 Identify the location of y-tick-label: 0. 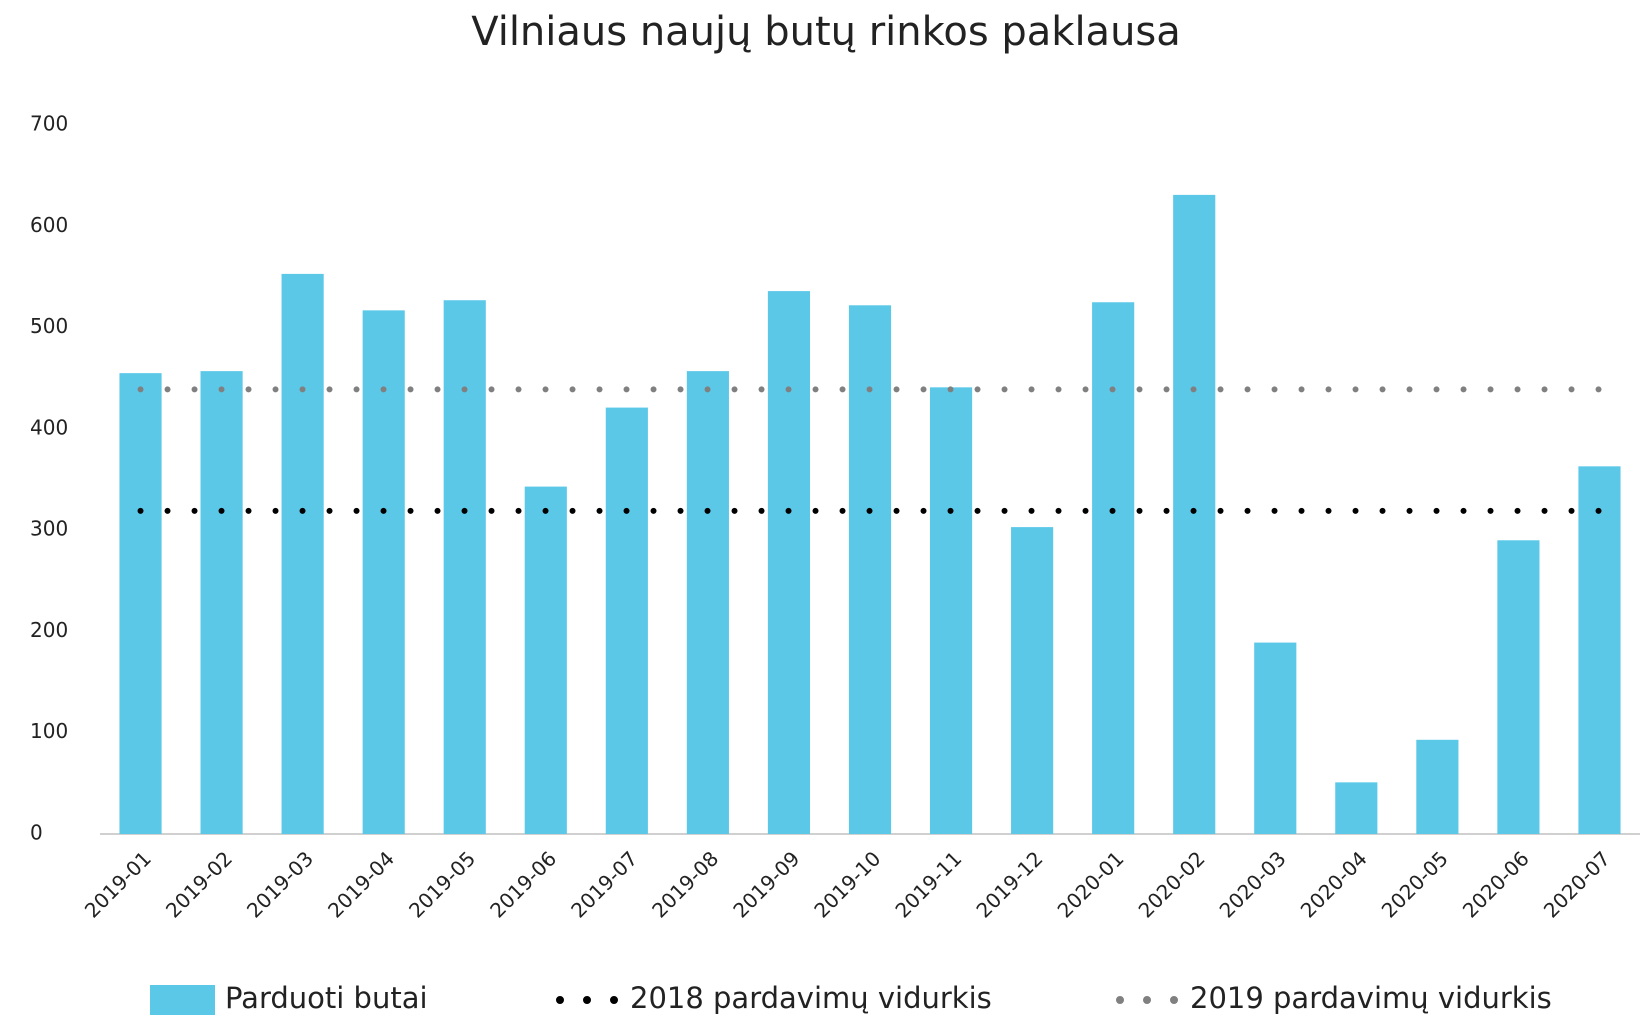
(36, 833).